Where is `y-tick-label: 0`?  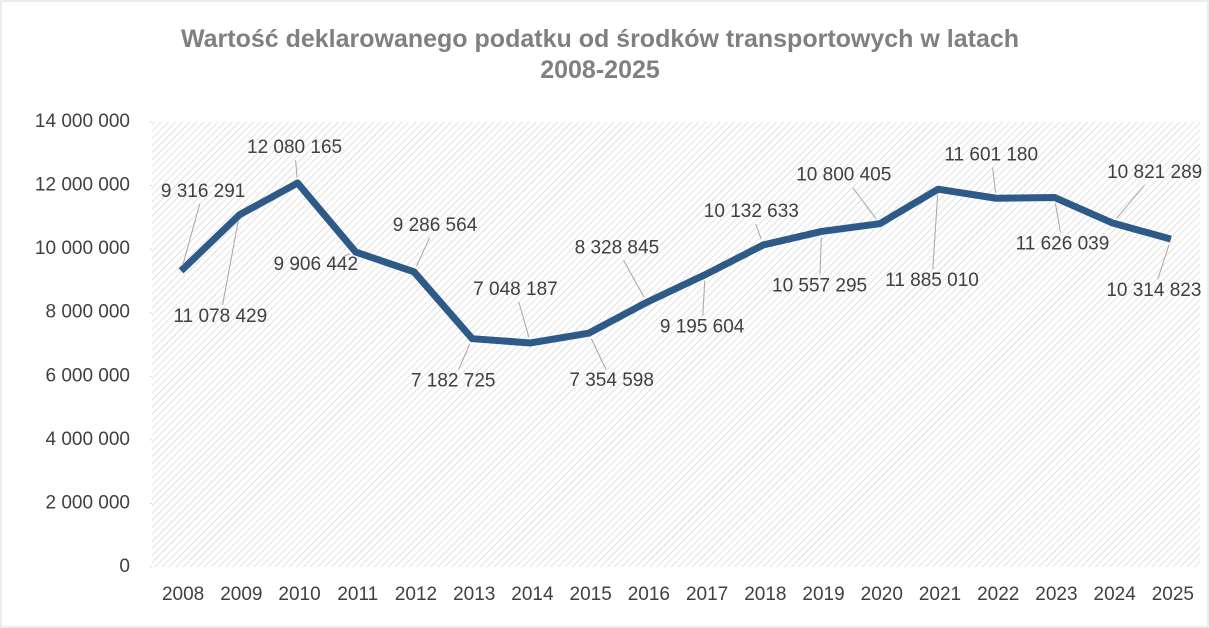 y-tick-label: 0 is located at coordinates (124, 566).